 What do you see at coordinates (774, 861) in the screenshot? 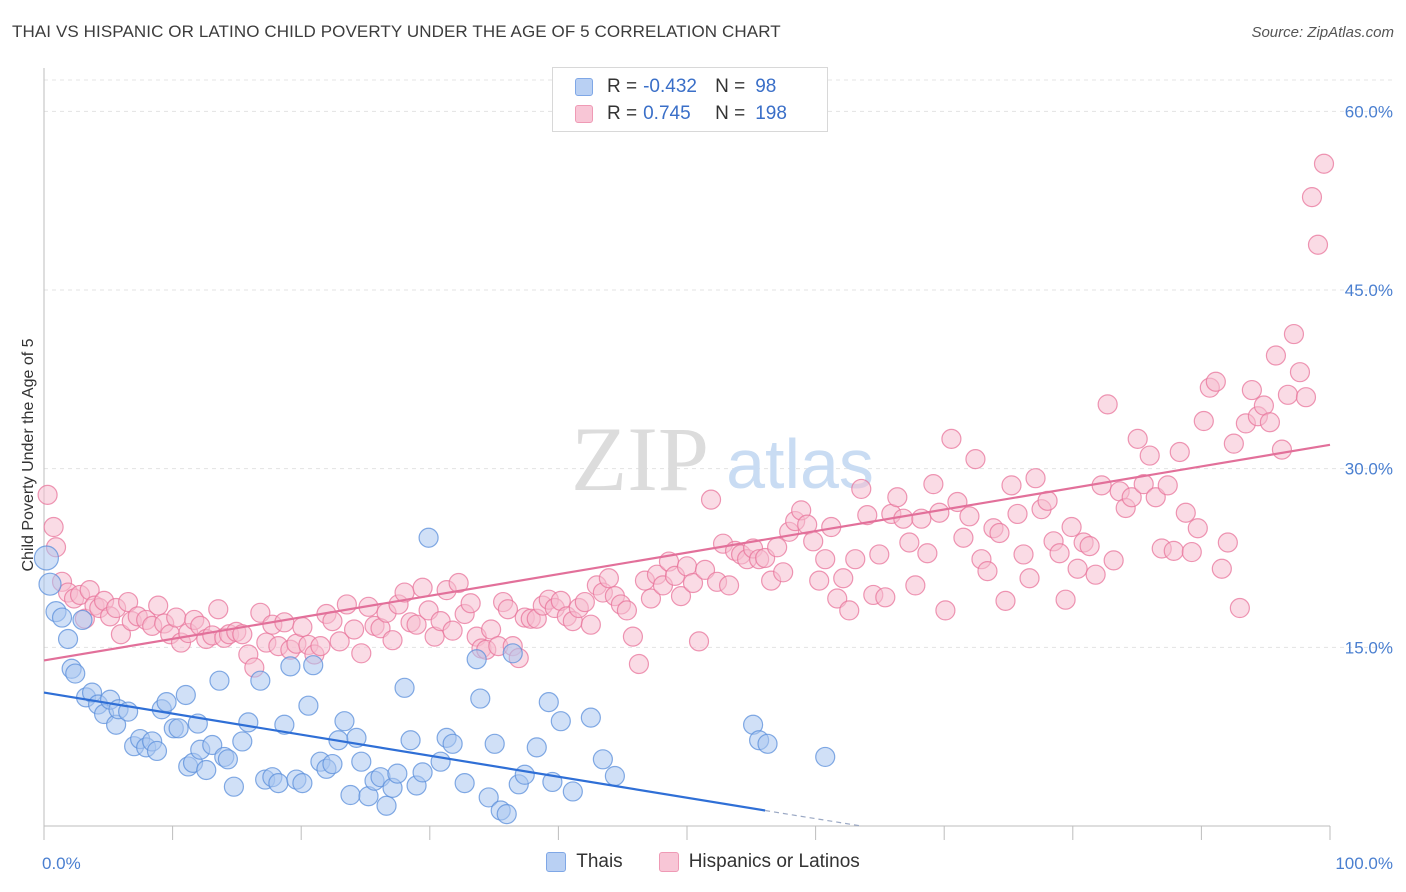
I see `legend-label-hispanics: Hispanics or Latinos` at bounding box center [774, 861].